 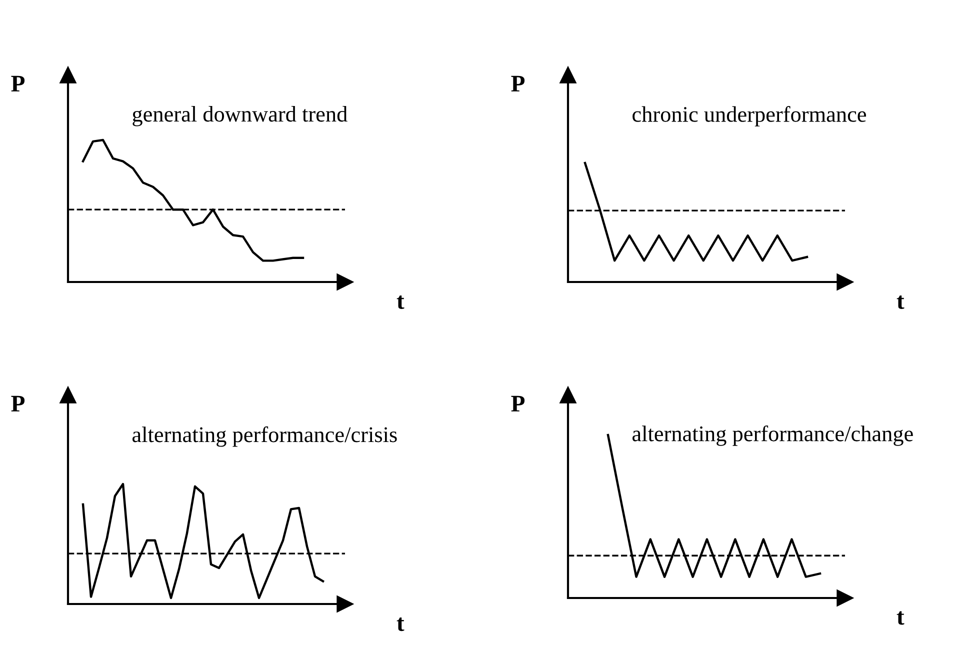 What do you see at coordinates (240, 116) in the screenshot?
I see `chart-title: general downward trend` at bounding box center [240, 116].